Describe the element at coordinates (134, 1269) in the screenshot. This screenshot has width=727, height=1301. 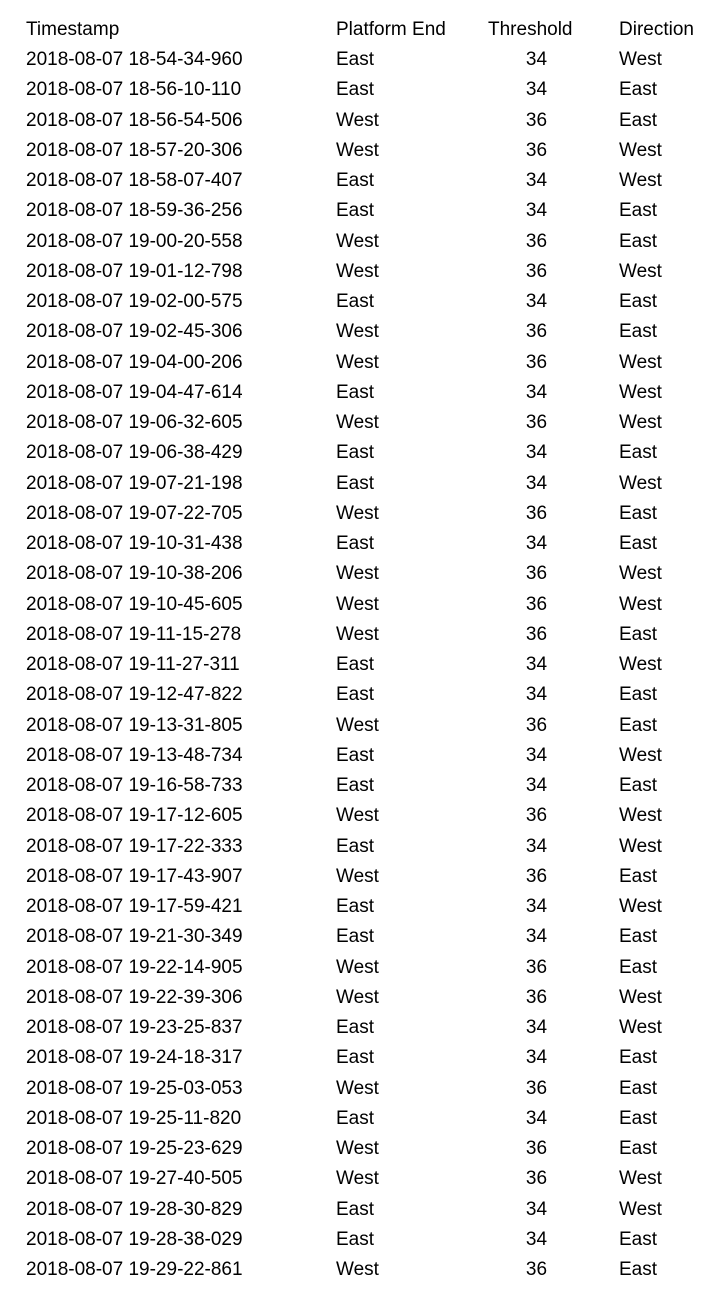
I see `cell-timestamp: 2018-08-07 19-29-22-861` at that location.